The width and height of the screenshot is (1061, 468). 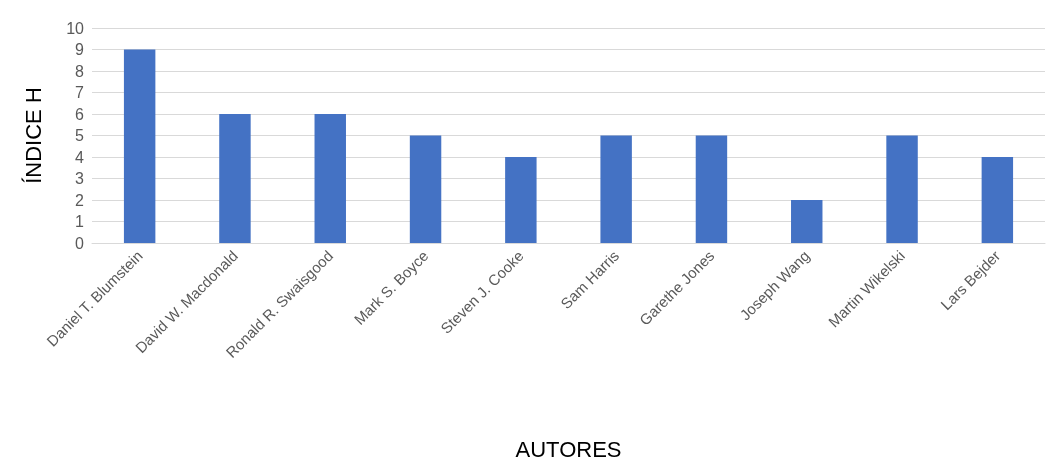 What do you see at coordinates (80, 71) in the screenshot?
I see `y-tick-label: 8` at bounding box center [80, 71].